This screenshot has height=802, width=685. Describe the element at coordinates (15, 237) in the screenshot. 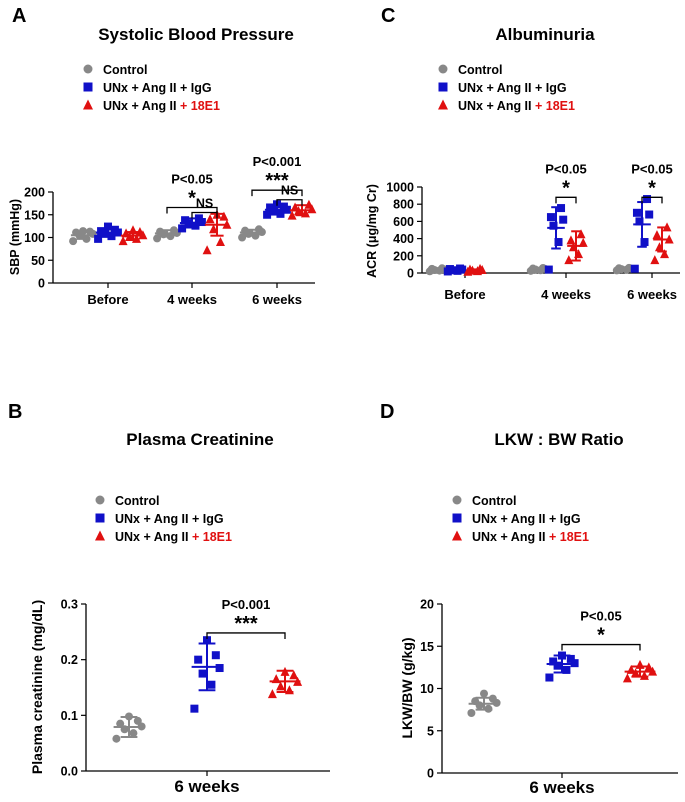

I see `y-axis-label: SBP (mmHg)` at that location.